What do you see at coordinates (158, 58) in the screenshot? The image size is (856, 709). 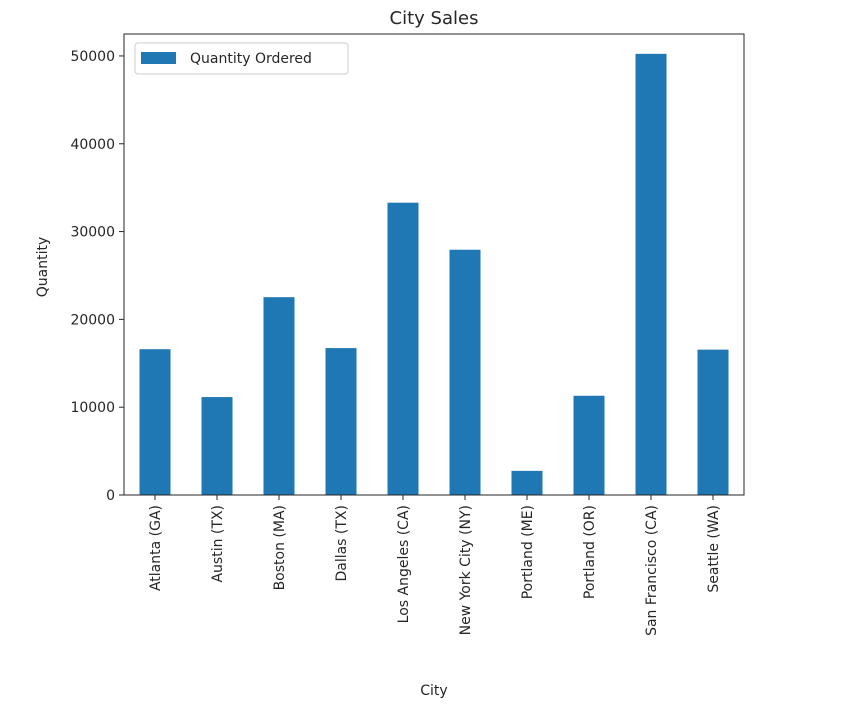 I see `legend-swatch` at bounding box center [158, 58].